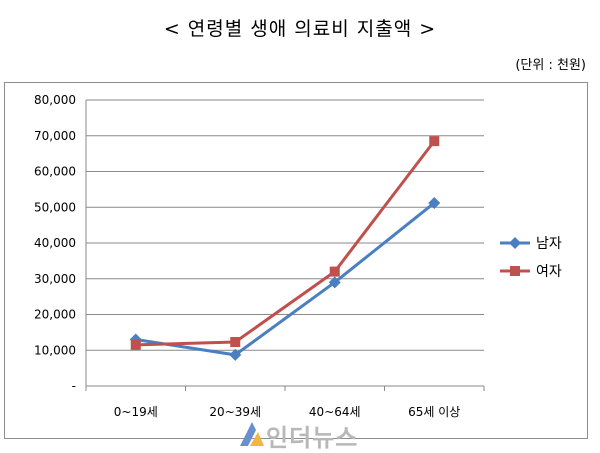 Image resolution: width=600 pixels, height=453 pixels. Describe the element at coordinates (55, 136) in the screenshot. I see `y-tick-label: 70,000` at that location.